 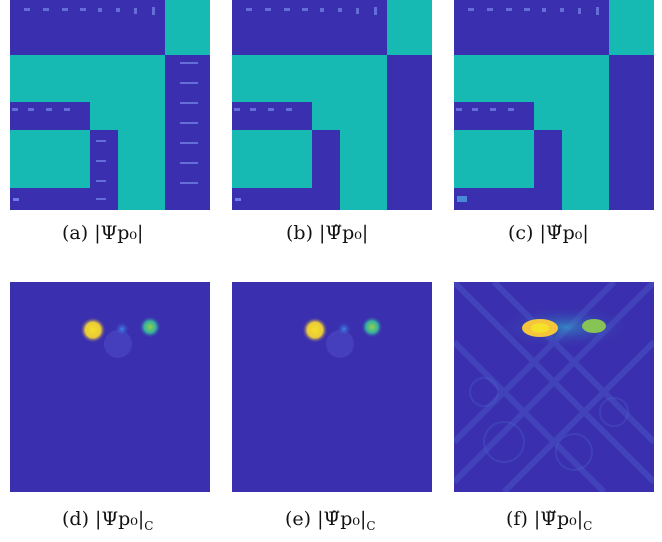 I want to click on caption-e-sub: C, so click(x=371, y=525).